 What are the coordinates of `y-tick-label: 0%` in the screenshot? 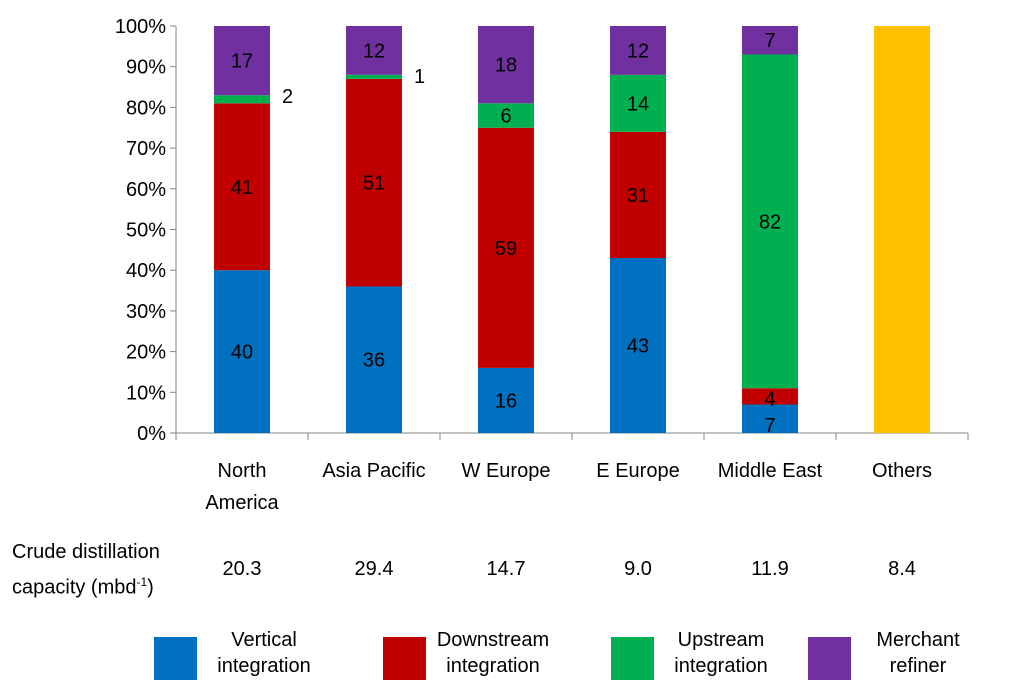 It's located at (151, 434).